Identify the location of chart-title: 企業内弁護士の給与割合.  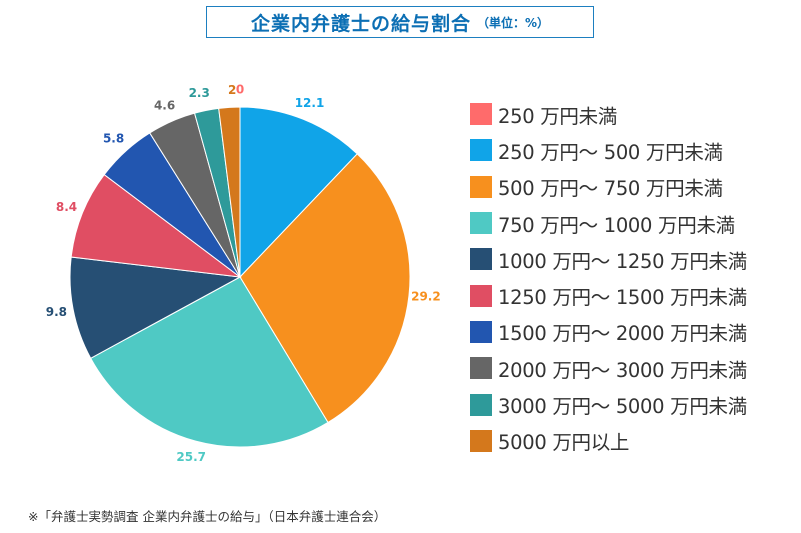
(360, 23).